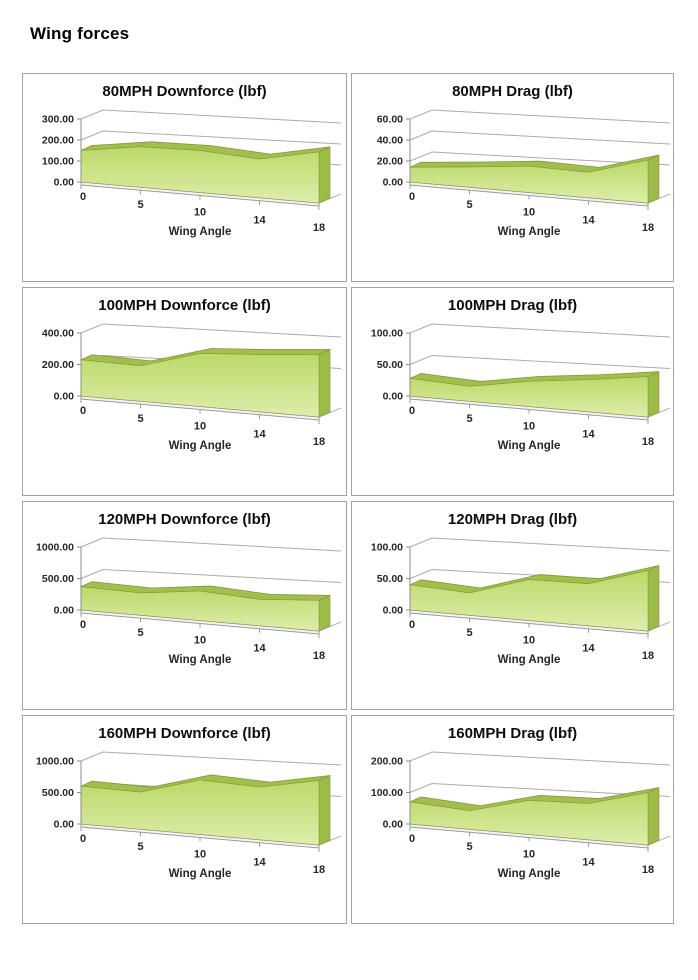  I want to click on chart-title: 80MPH Drag (lbf), so click(512, 91).